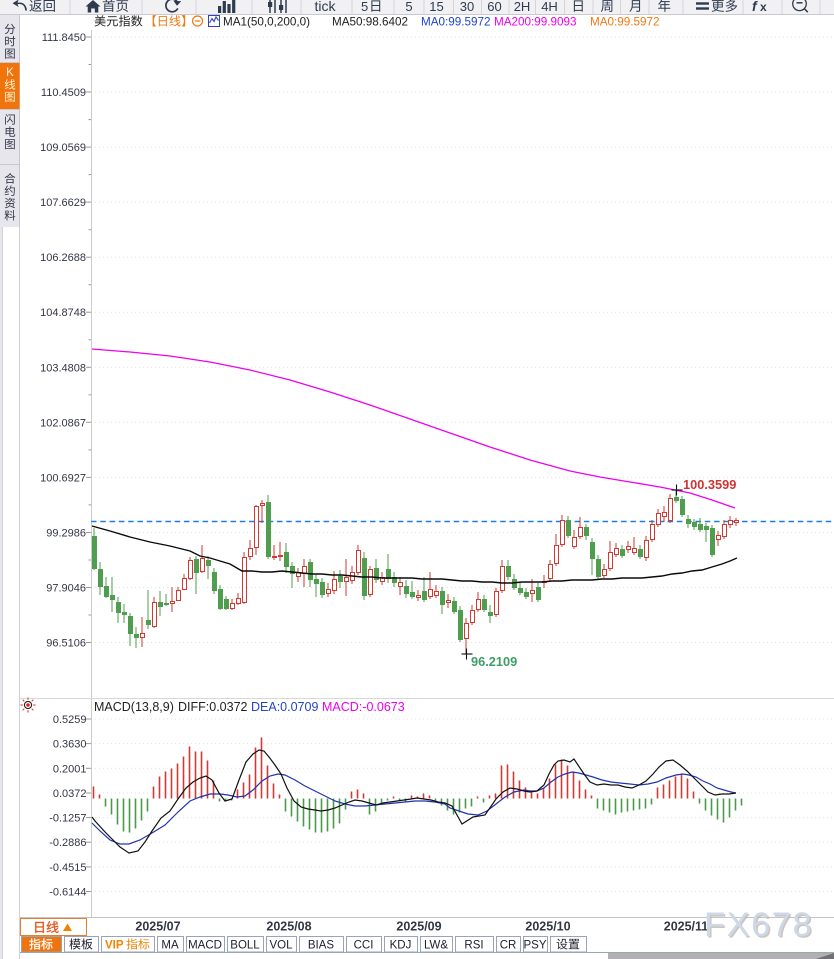 The image size is (834, 959). What do you see at coordinates (284, 707) in the screenshot?
I see `svg-text: DEA:0.0709` at bounding box center [284, 707].